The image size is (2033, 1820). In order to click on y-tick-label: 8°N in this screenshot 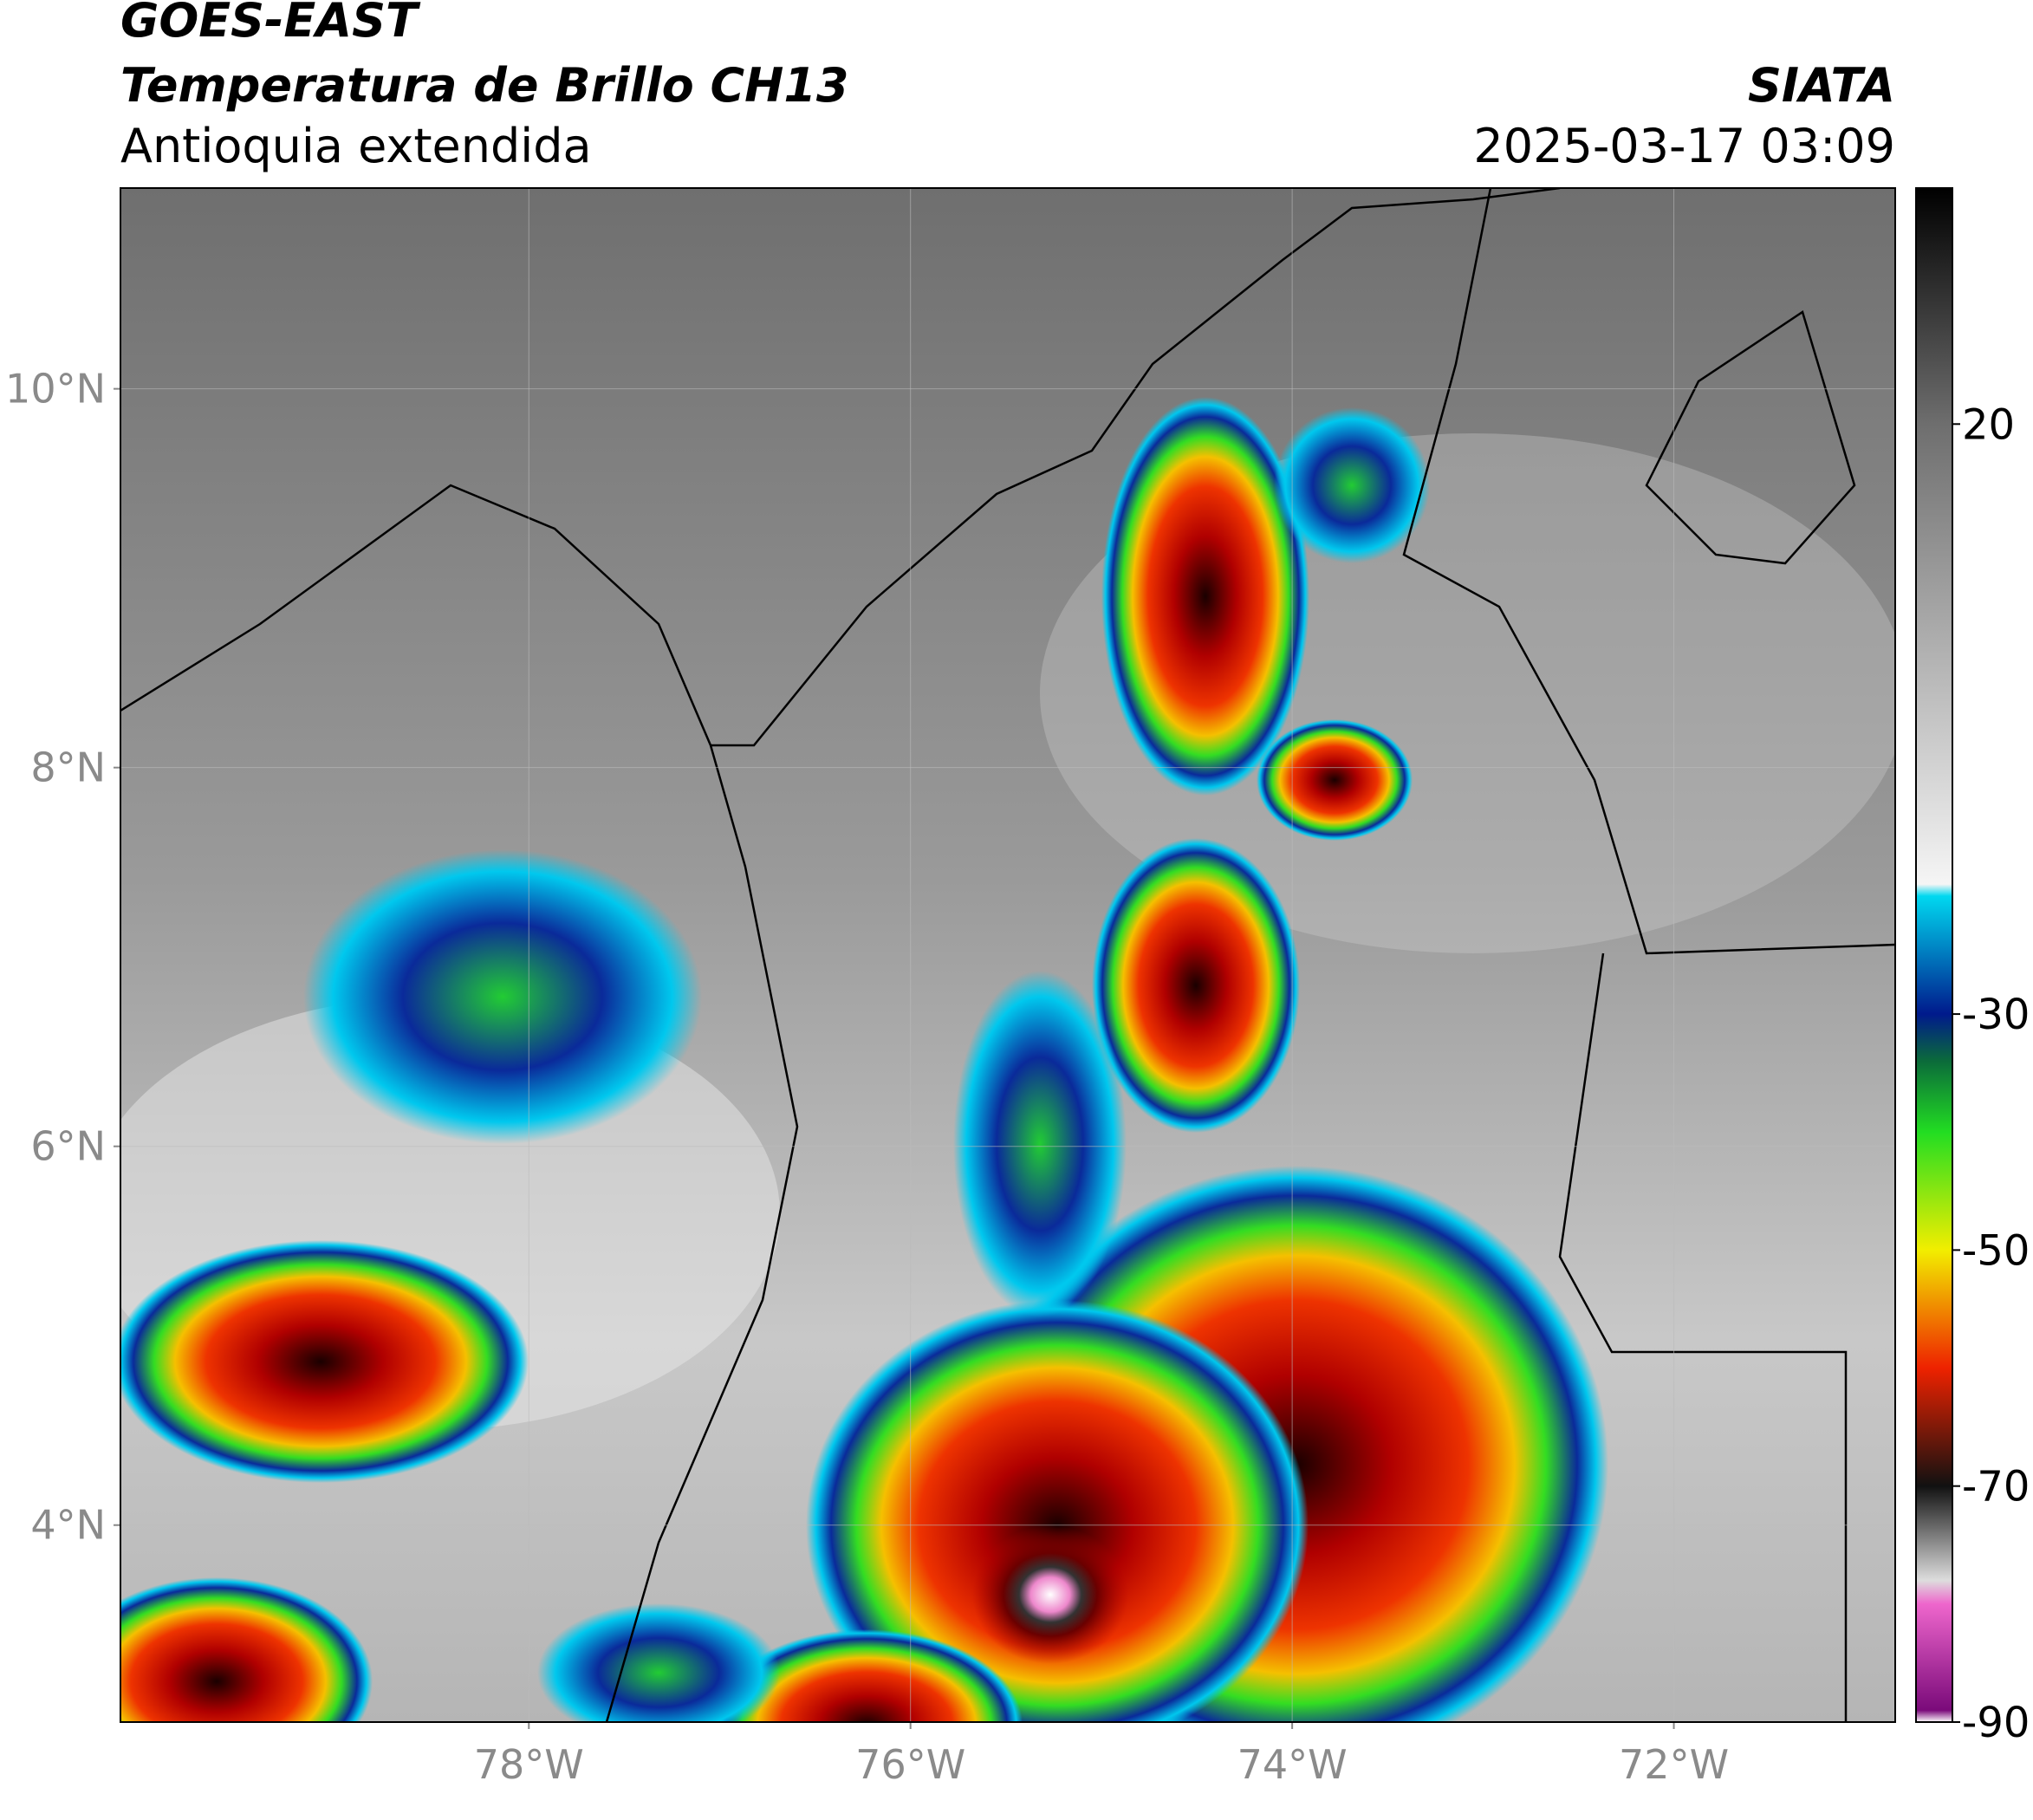, I will do `click(68, 767)`.